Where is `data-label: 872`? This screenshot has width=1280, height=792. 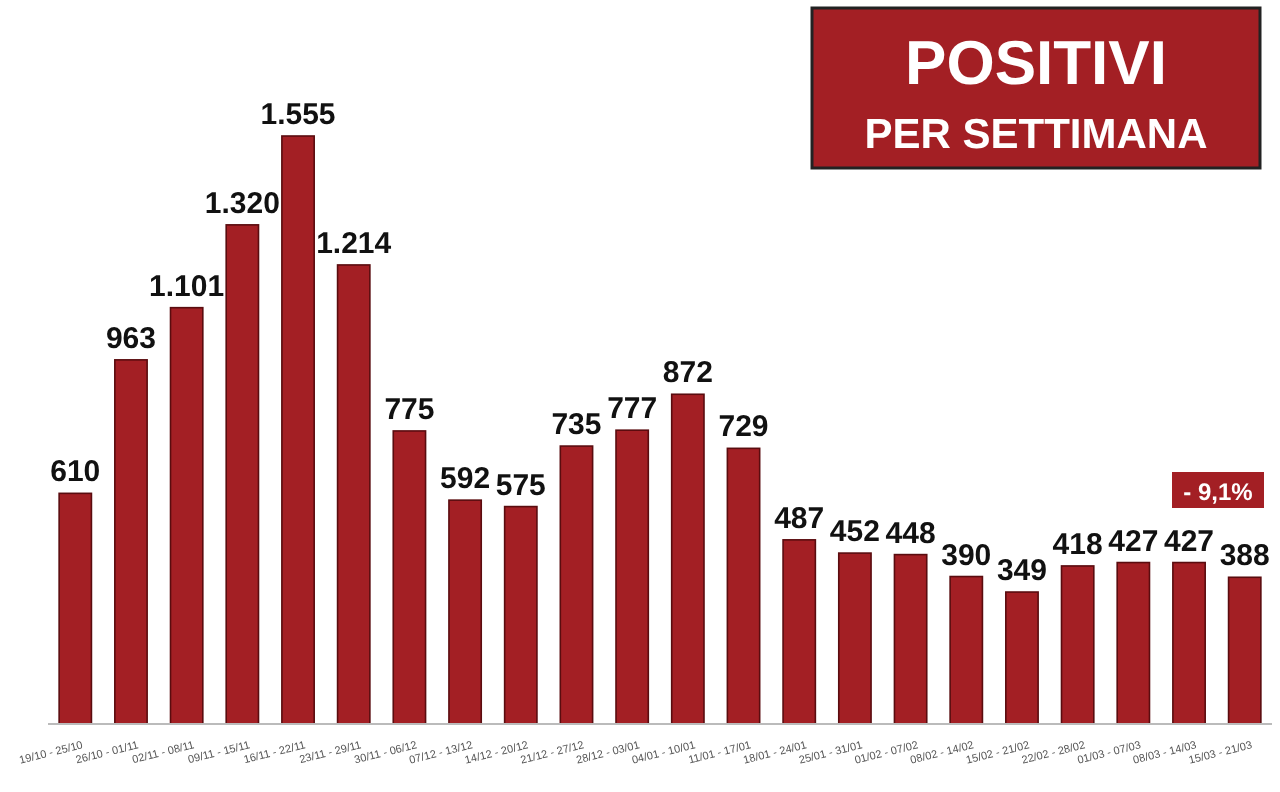
data-label: 872 is located at coordinates (687, 373).